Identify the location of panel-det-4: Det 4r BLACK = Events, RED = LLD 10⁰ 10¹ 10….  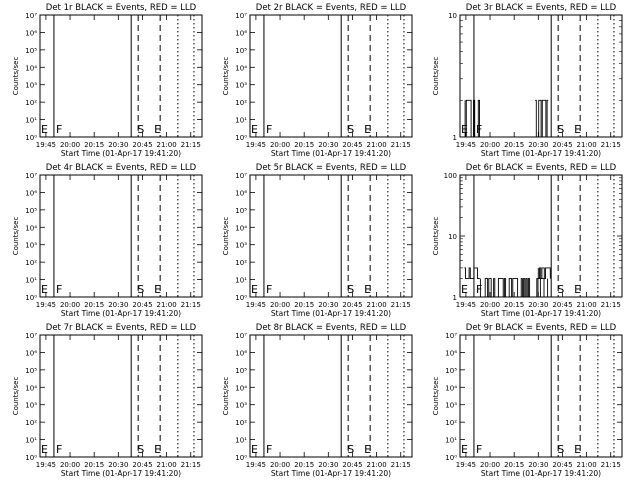
(107, 240).